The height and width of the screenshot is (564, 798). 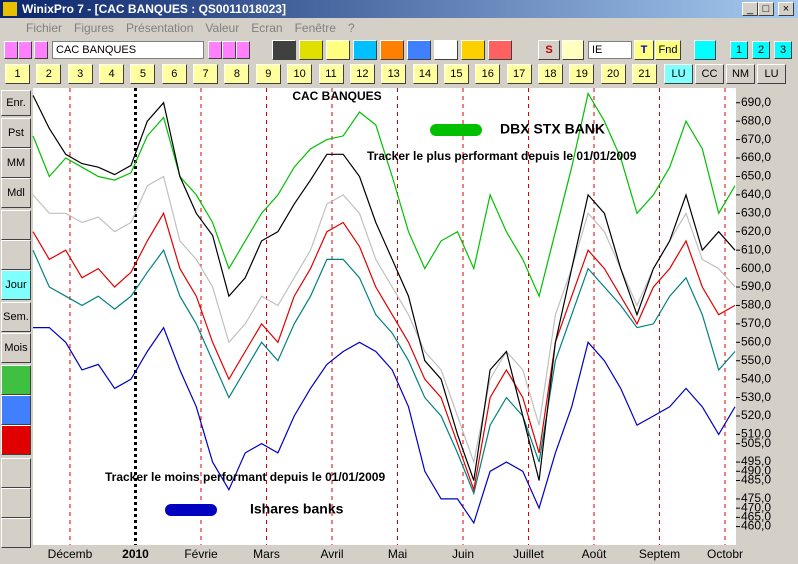 I want to click on maximize: □, so click(x=766, y=9).